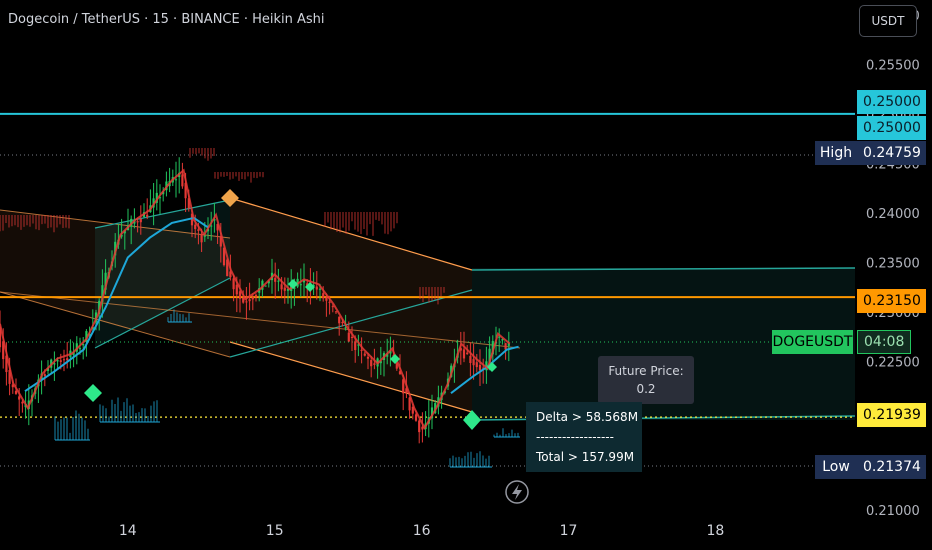  What do you see at coordinates (716, 531) in the screenshot?
I see `x-tick-label: 18` at bounding box center [716, 531].